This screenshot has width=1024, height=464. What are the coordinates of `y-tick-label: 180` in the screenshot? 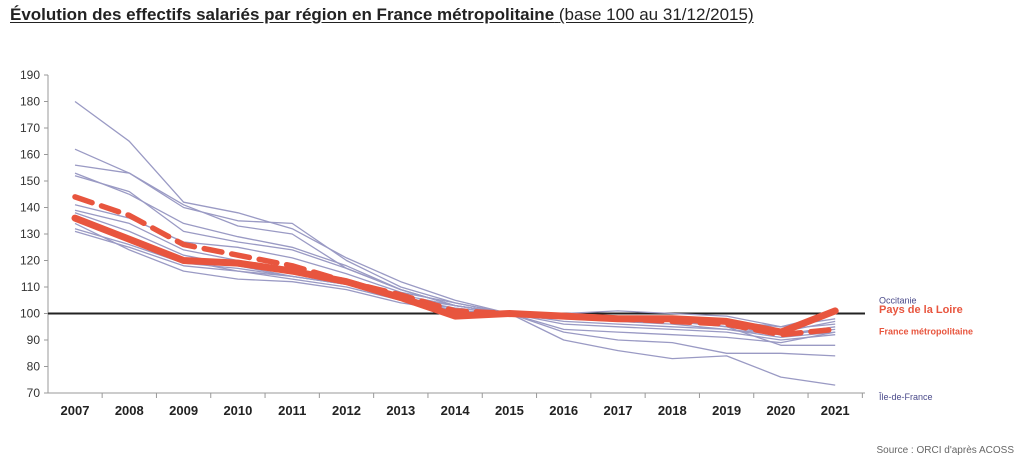 It's located at (30, 102).